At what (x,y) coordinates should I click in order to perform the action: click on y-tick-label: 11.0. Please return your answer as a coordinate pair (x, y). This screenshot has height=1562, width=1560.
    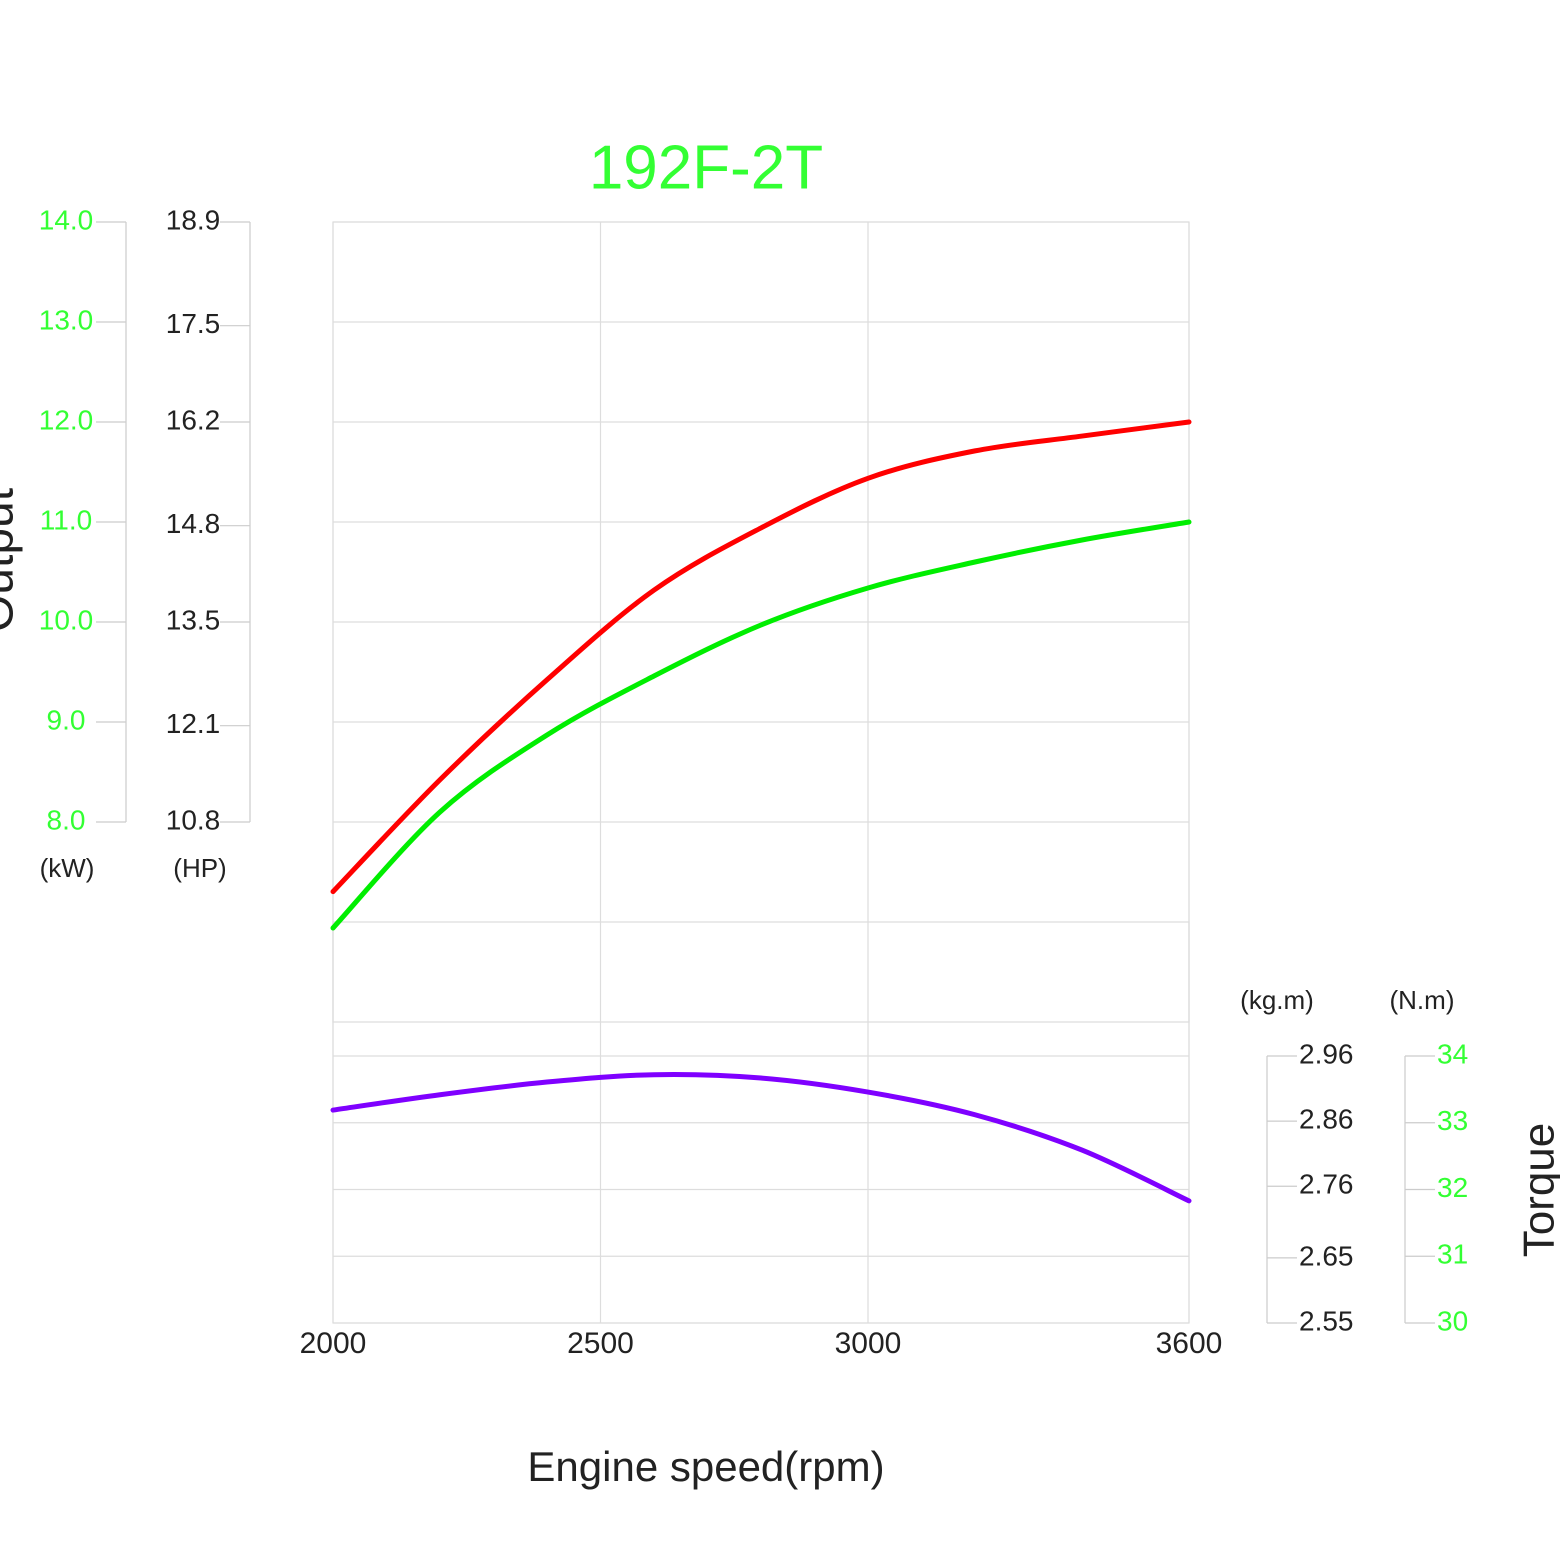
    Looking at the image, I should click on (66, 519).